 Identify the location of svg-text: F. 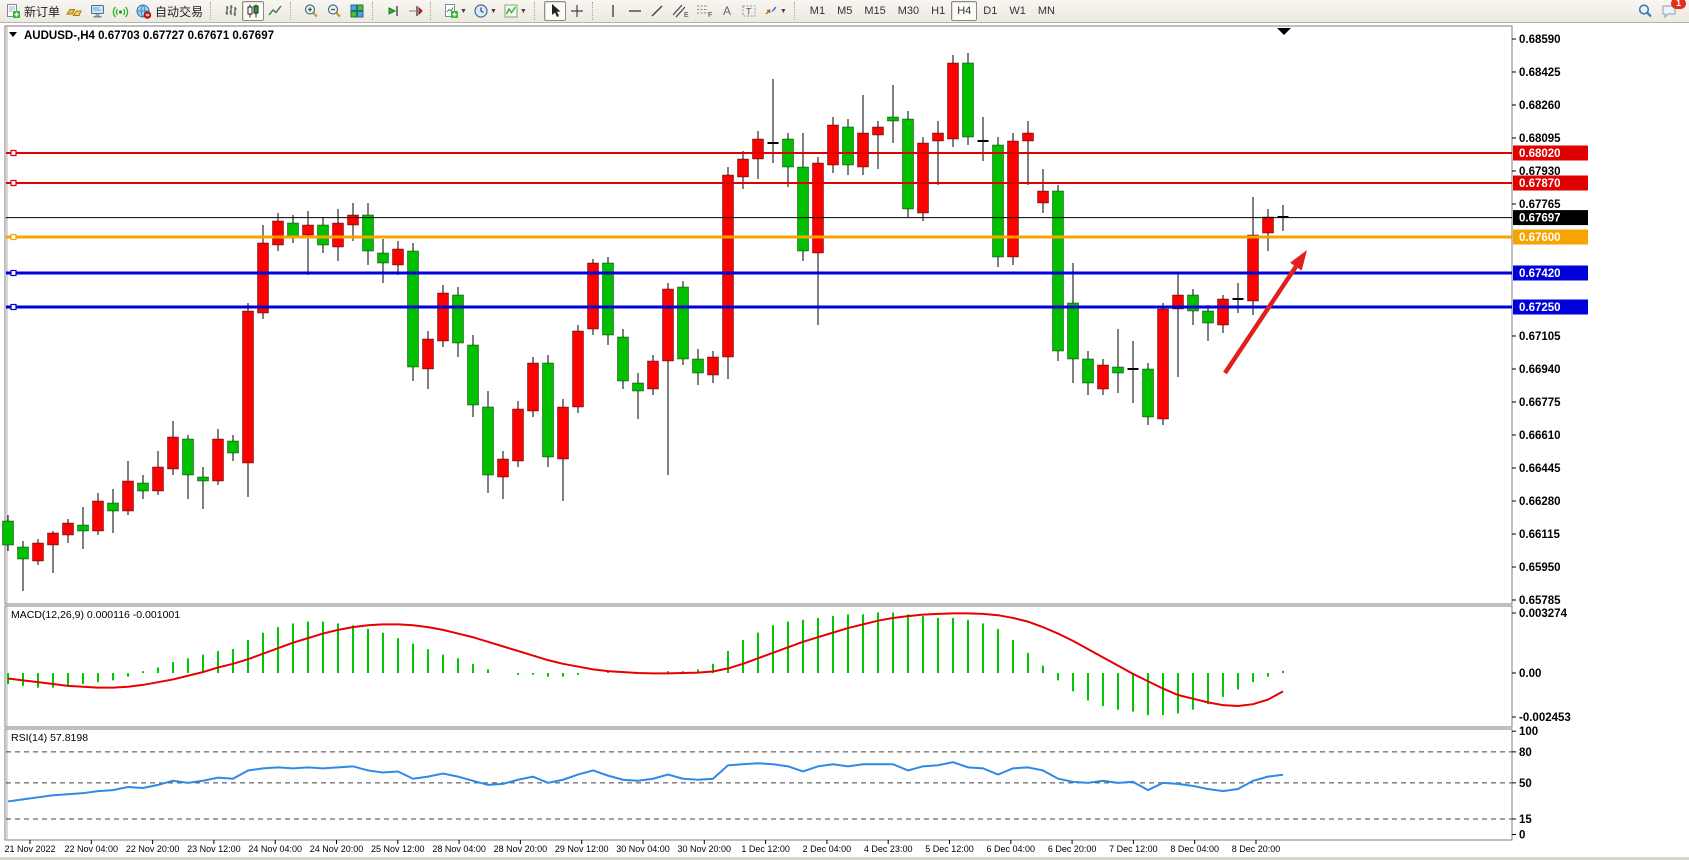
(710, 15).